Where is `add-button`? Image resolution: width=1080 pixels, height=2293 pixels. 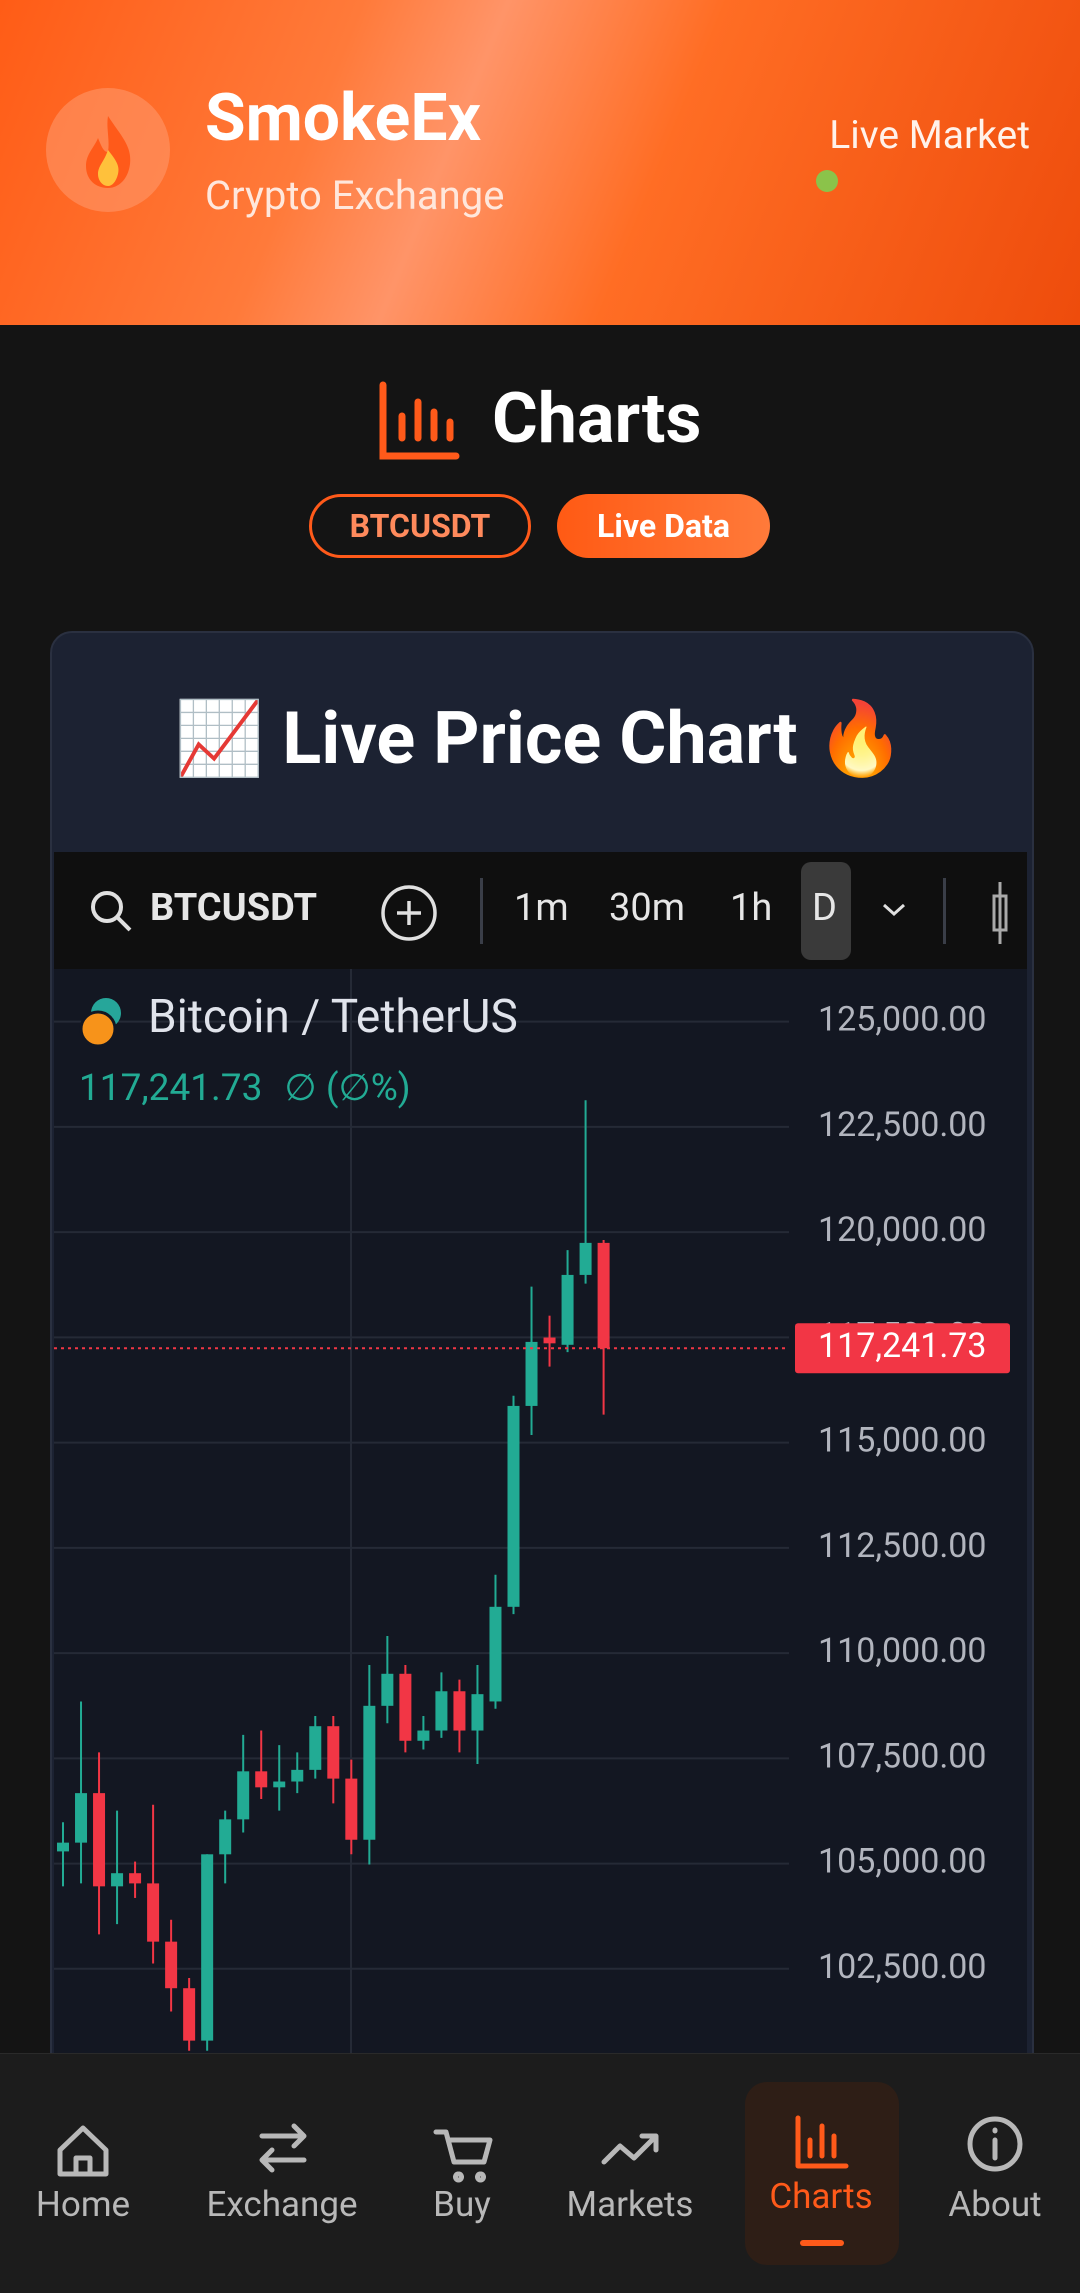
add-button is located at coordinates (409, 913).